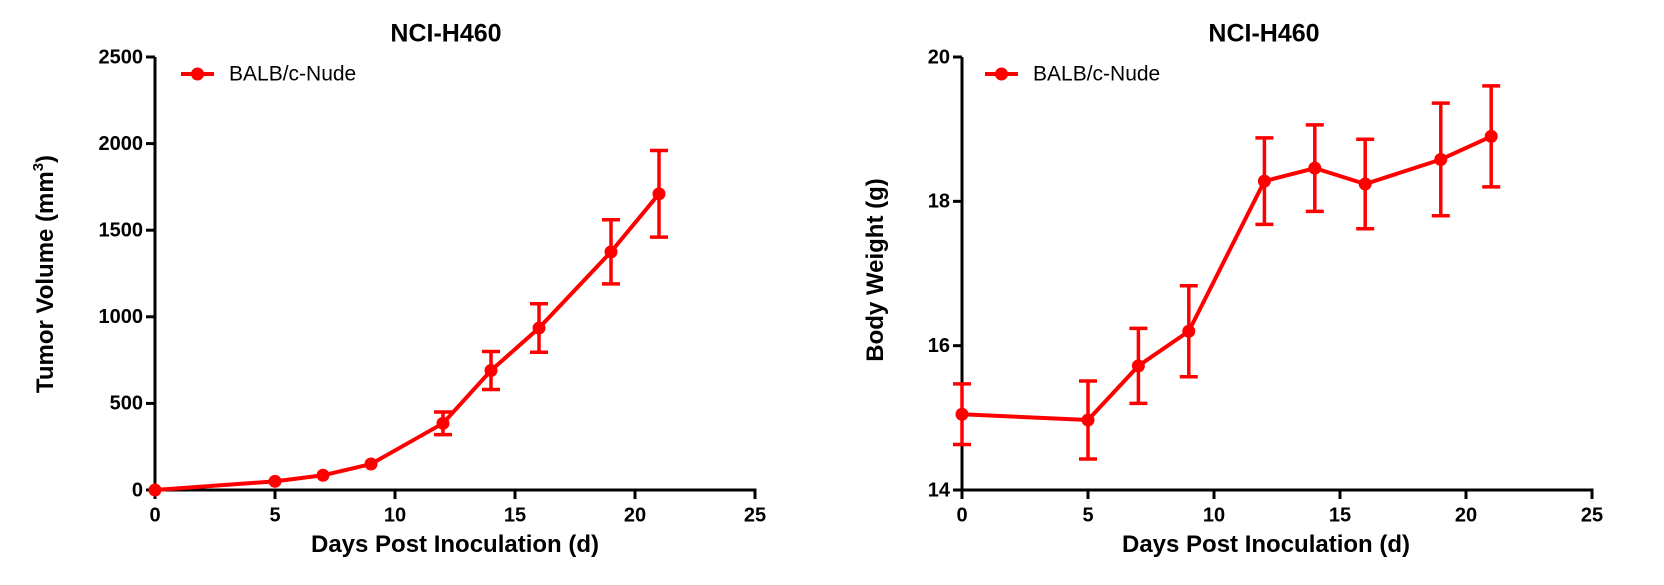 The width and height of the screenshot is (1664, 585). What do you see at coordinates (45, 159) in the screenshot?
I see `y-axis-label-close: )` at bounding box center [45, 159].